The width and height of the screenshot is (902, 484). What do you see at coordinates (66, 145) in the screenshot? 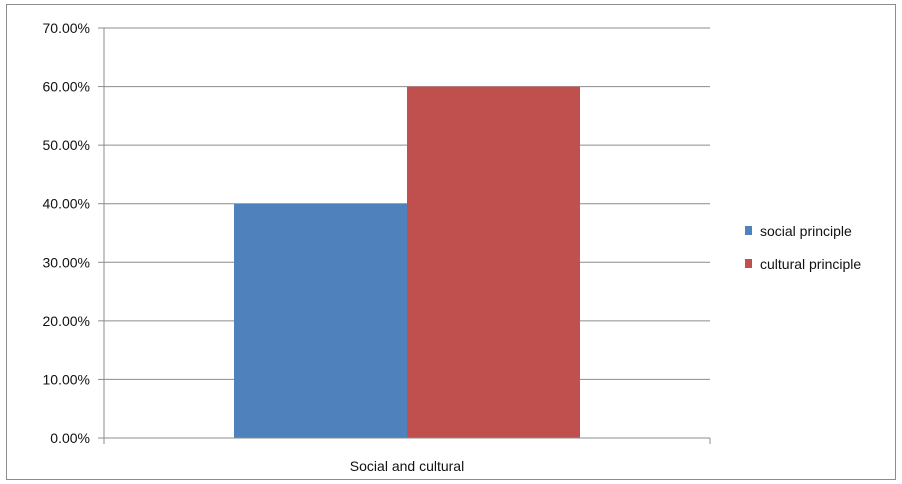
I see `y-tick-label: 50.00%` at bounding box center [66, 145].